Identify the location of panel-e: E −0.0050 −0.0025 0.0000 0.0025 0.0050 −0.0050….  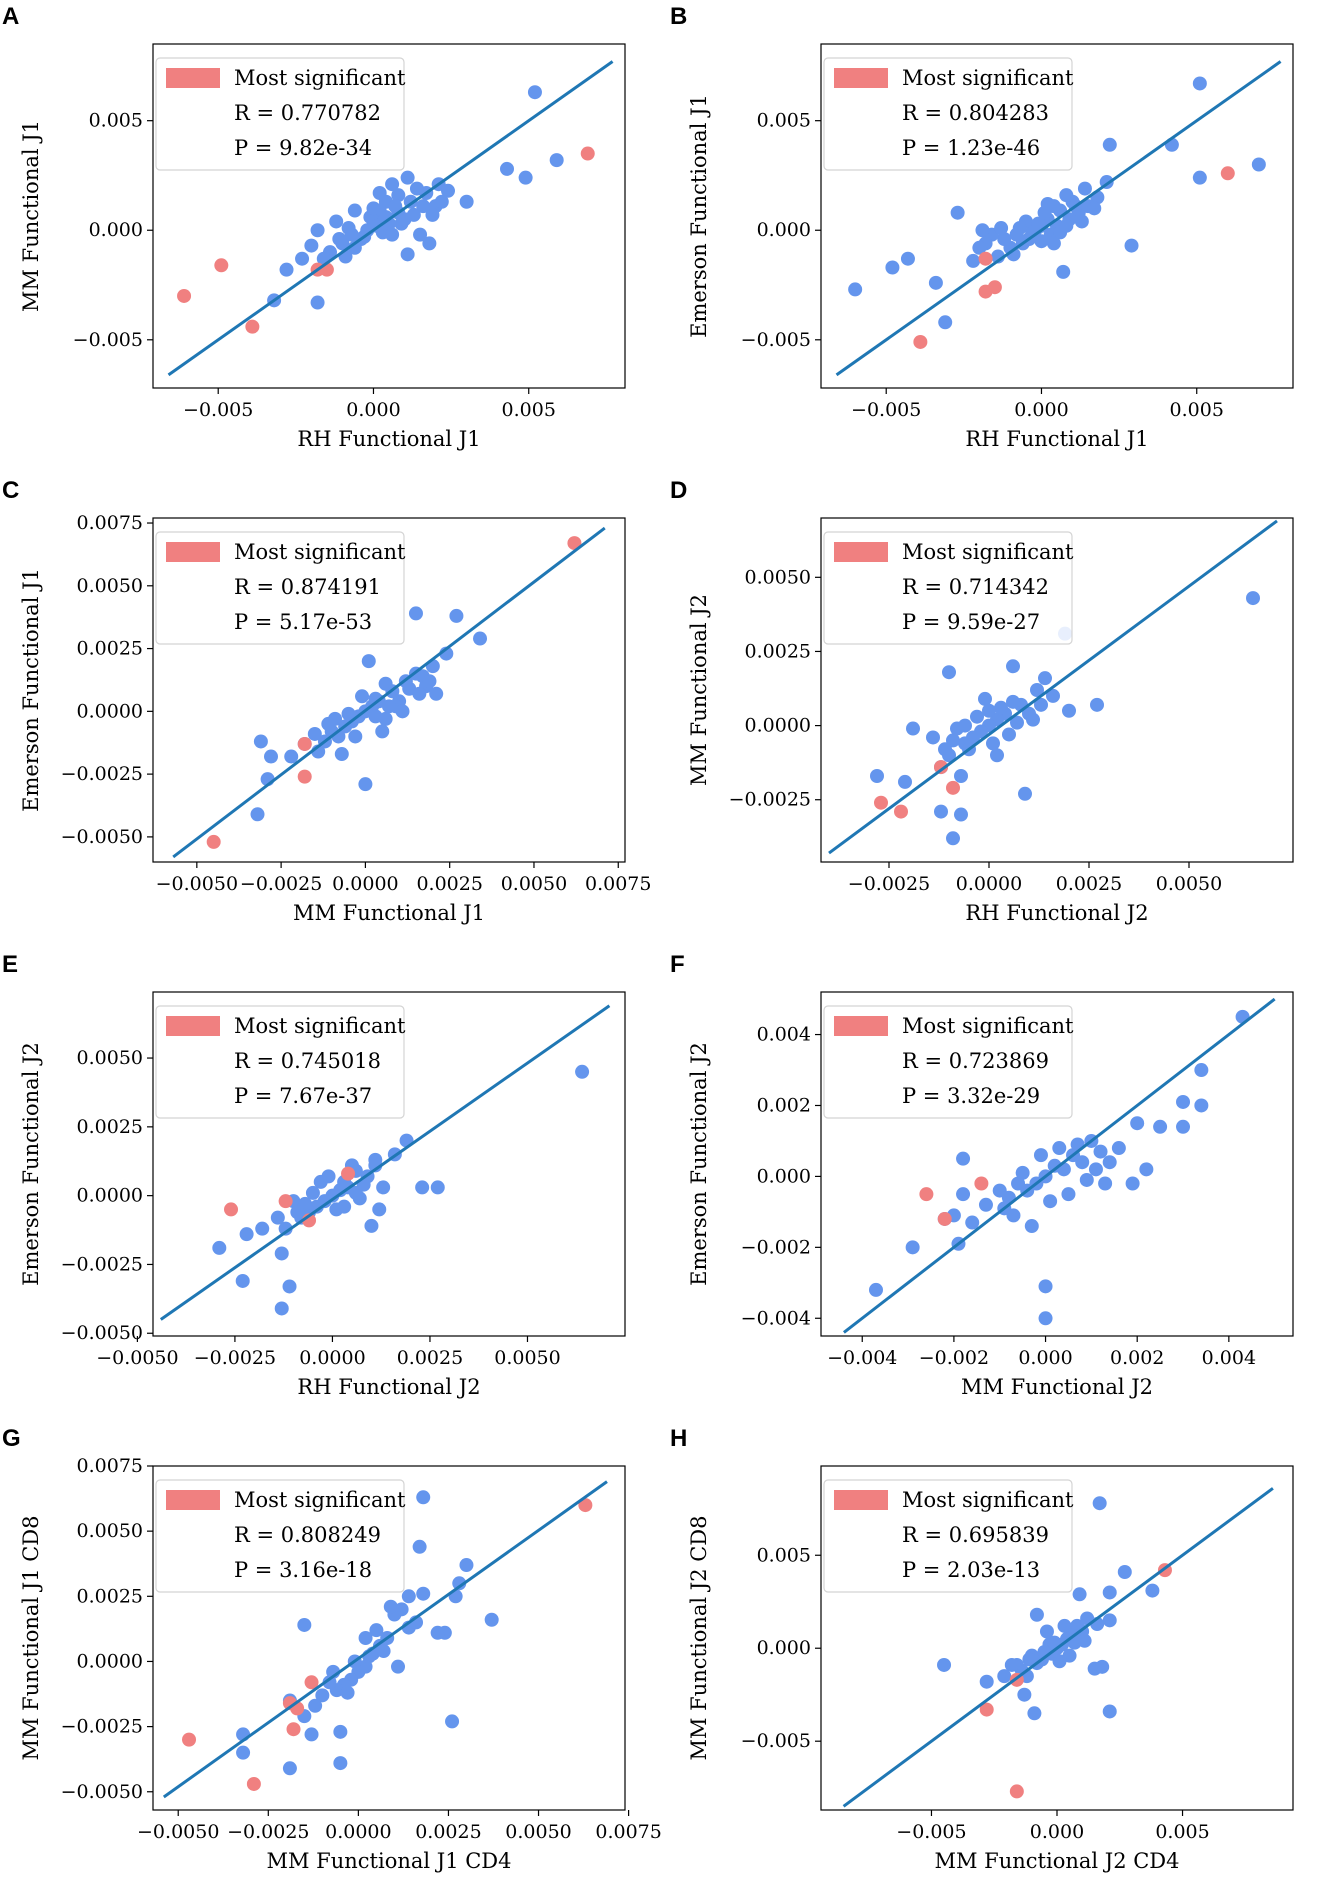
(334, 1185).